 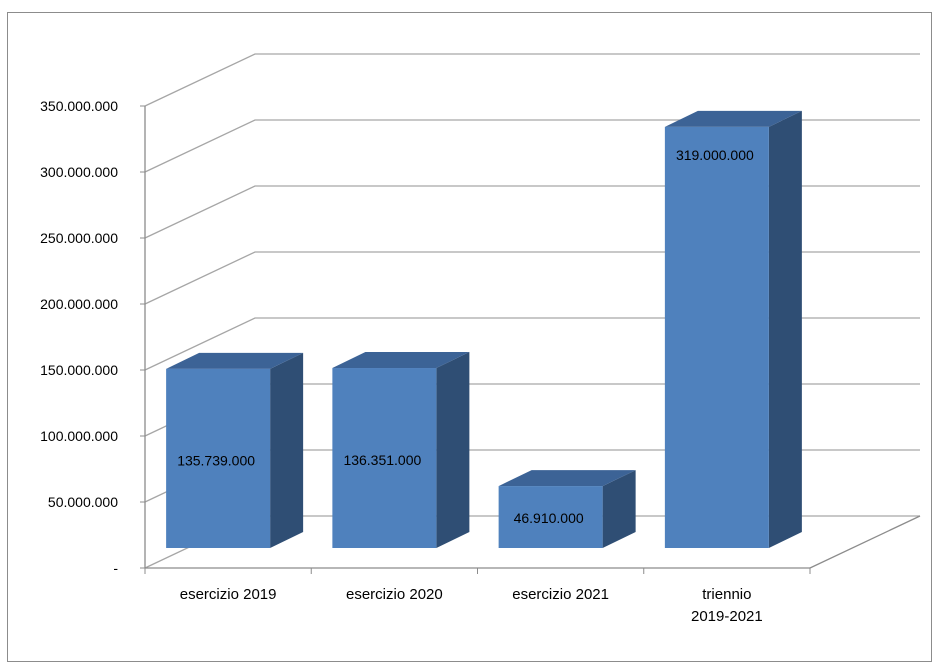 What do you see at coordinates (394, 594) in the screenshot?
I see `category-label-1: esercizio 2020` at bounding box center [394, 594].